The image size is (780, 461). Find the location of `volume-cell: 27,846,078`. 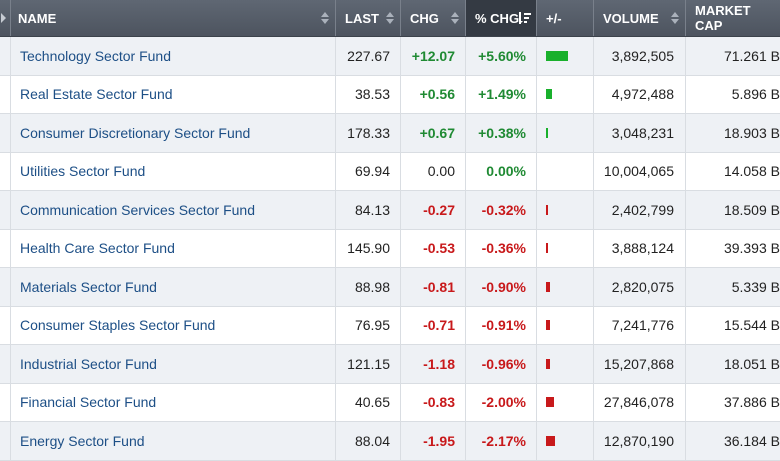

volume-cell: 27,846,078 is located at coordinates (640, 402).